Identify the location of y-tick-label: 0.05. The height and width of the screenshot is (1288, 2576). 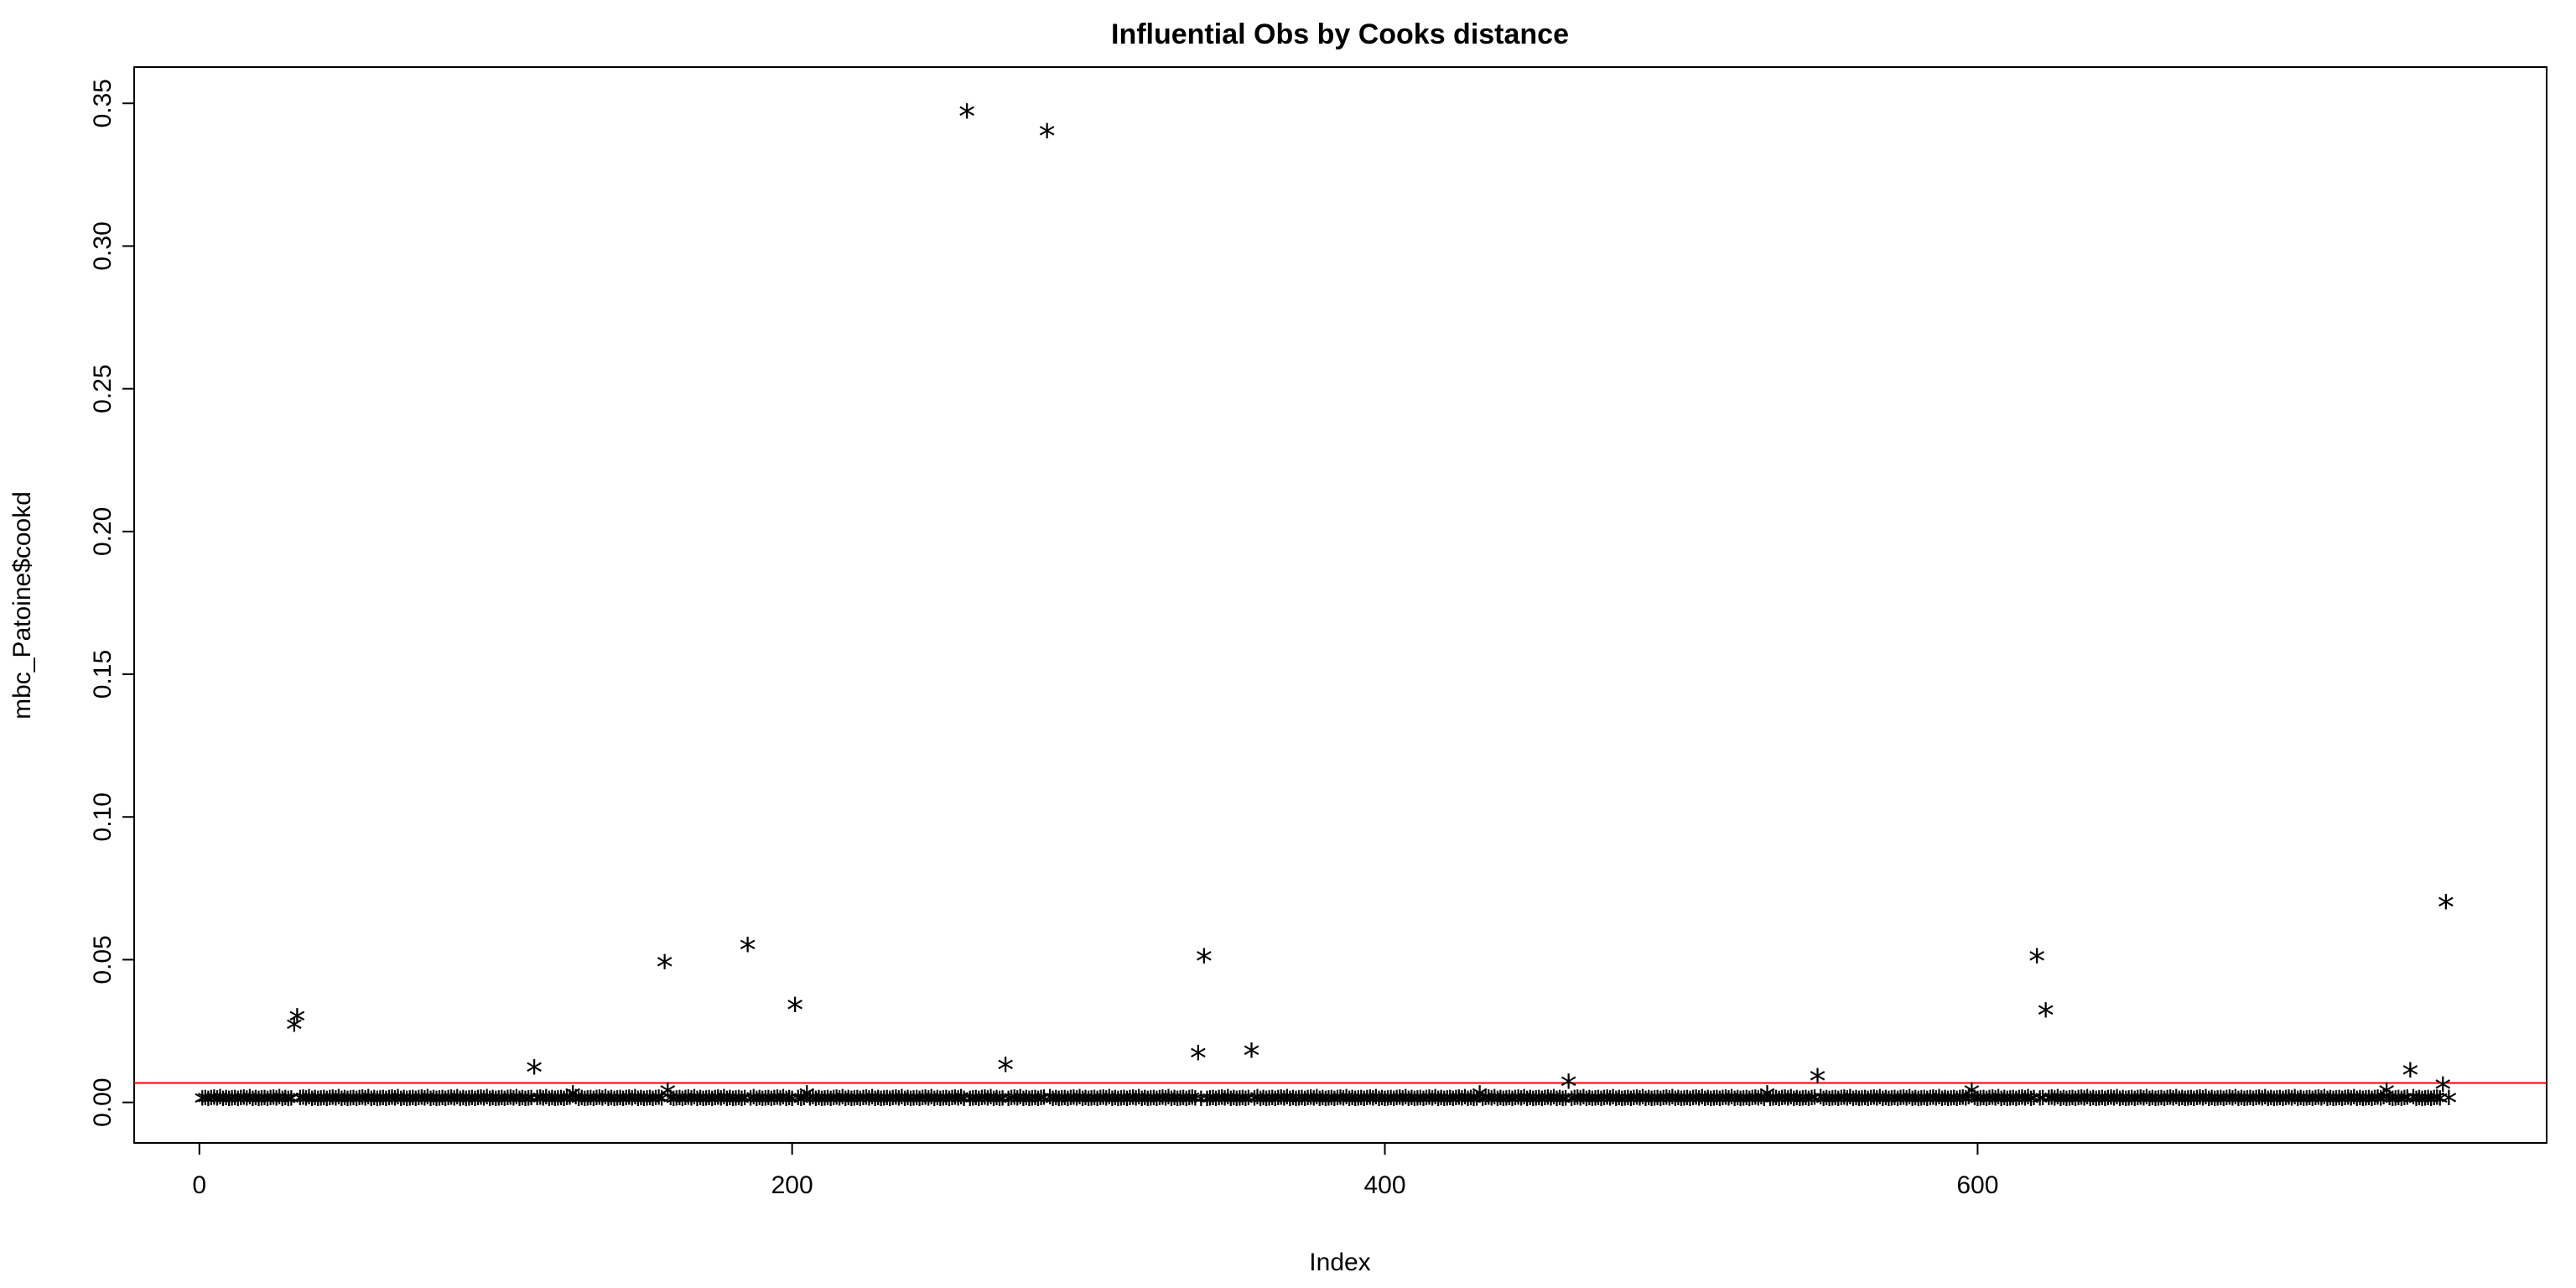
(103, 959).